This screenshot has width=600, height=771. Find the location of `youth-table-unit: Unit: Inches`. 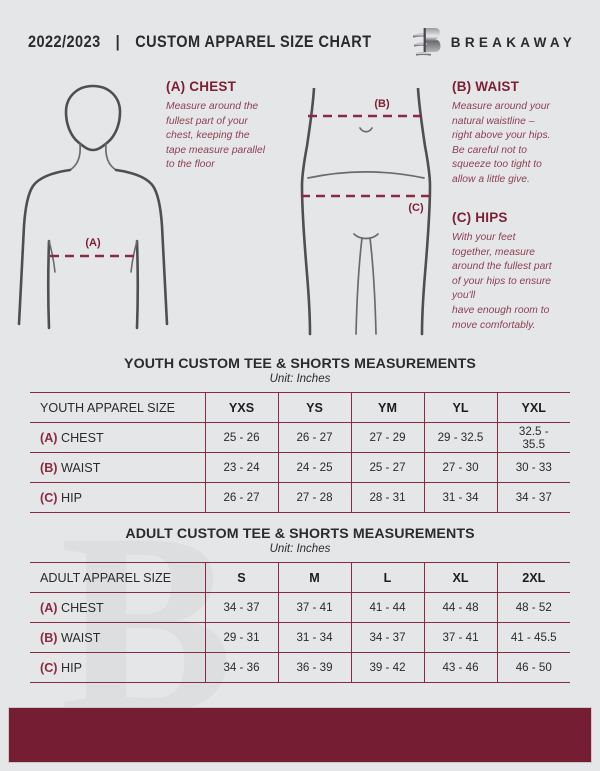

youth-table-unit: Unit: Inches is located at coordinates (300, 379).